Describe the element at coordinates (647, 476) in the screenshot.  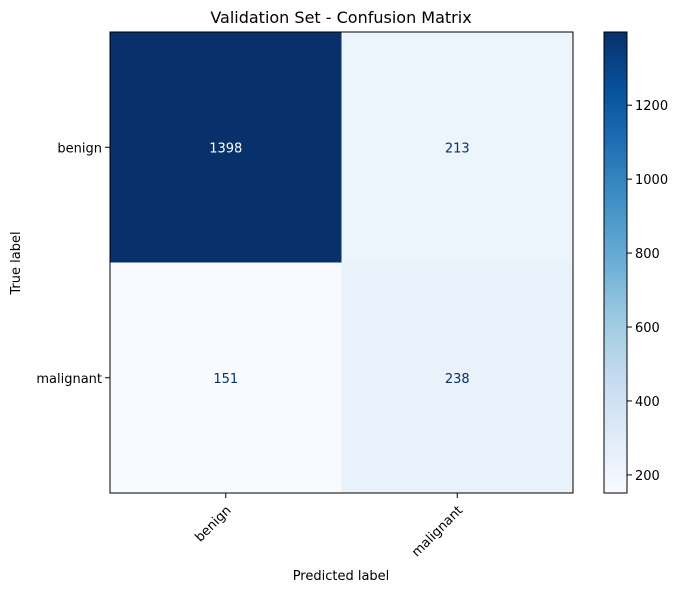
I see `colorbar-tick-label: 200` at that location.